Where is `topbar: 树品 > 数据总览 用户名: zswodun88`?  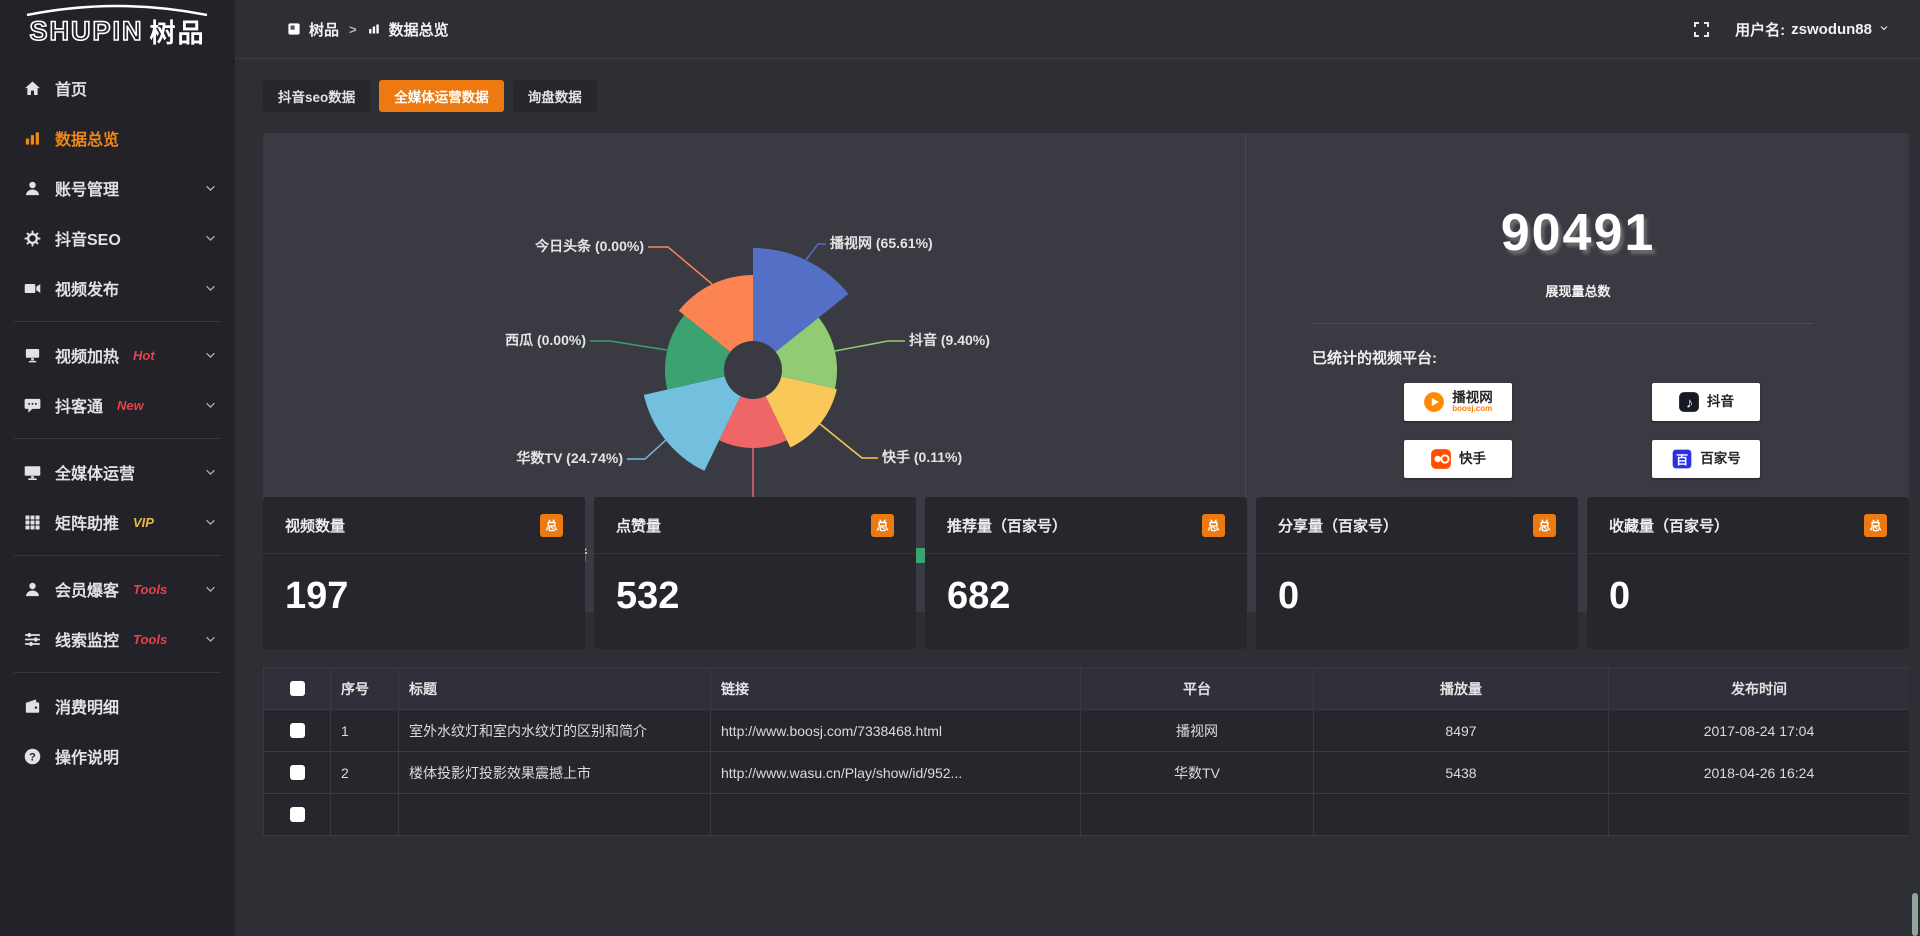 topbar: 树品 > 数据总览 用户名: zswodun88 is located at coordinates (1077, 29).